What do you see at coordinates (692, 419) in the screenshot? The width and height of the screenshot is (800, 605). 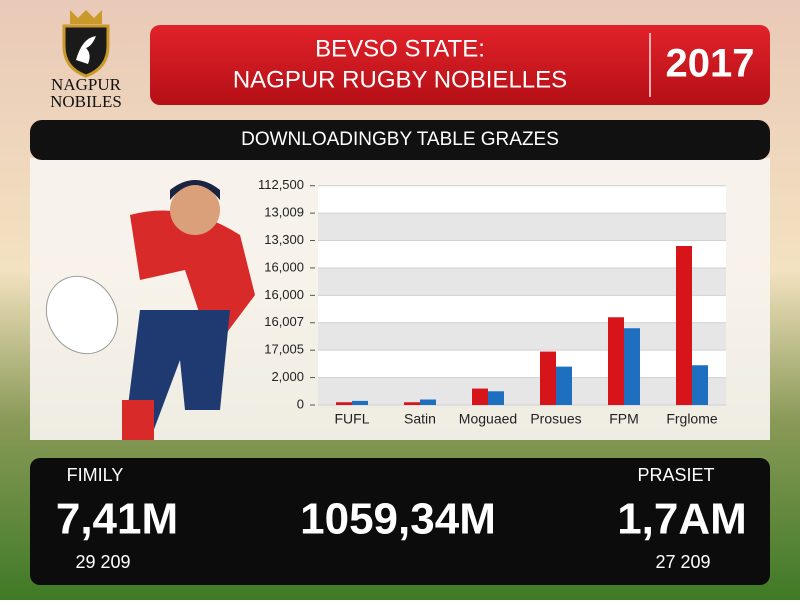 I see `x-tick-label: Frglome` at bounding box center [692, 419].